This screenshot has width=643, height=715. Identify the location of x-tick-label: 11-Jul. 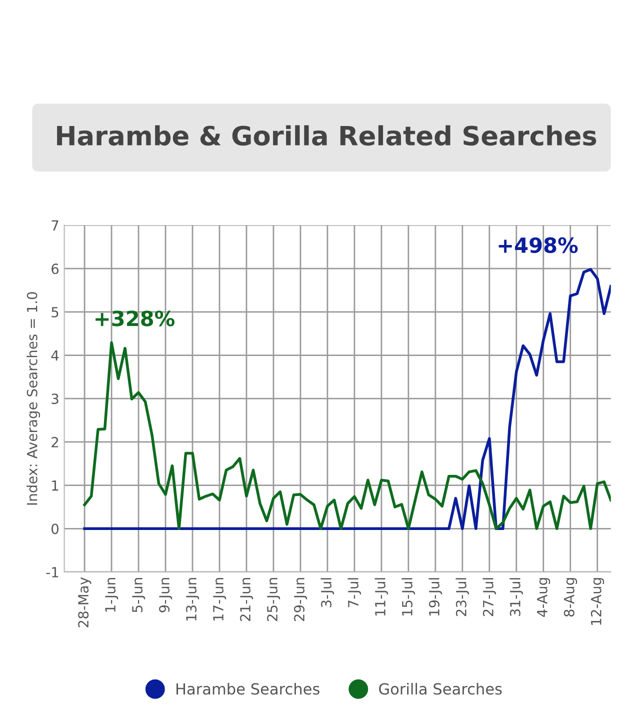
(381, 597).